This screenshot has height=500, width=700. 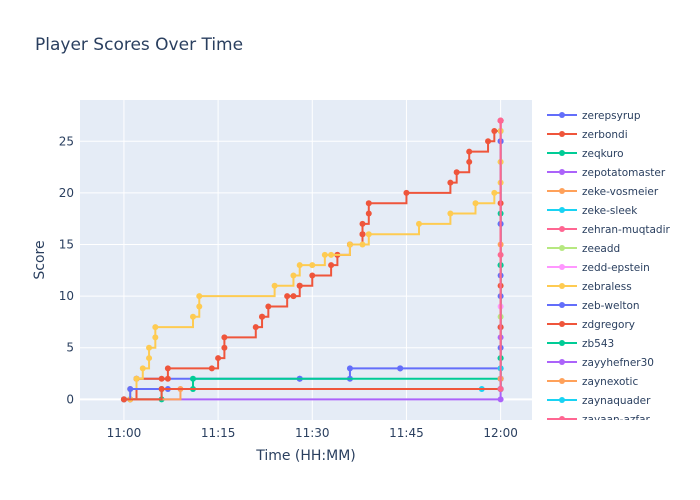 I want to click on legend-item: zeb-welton, so click(x=593, y=306).